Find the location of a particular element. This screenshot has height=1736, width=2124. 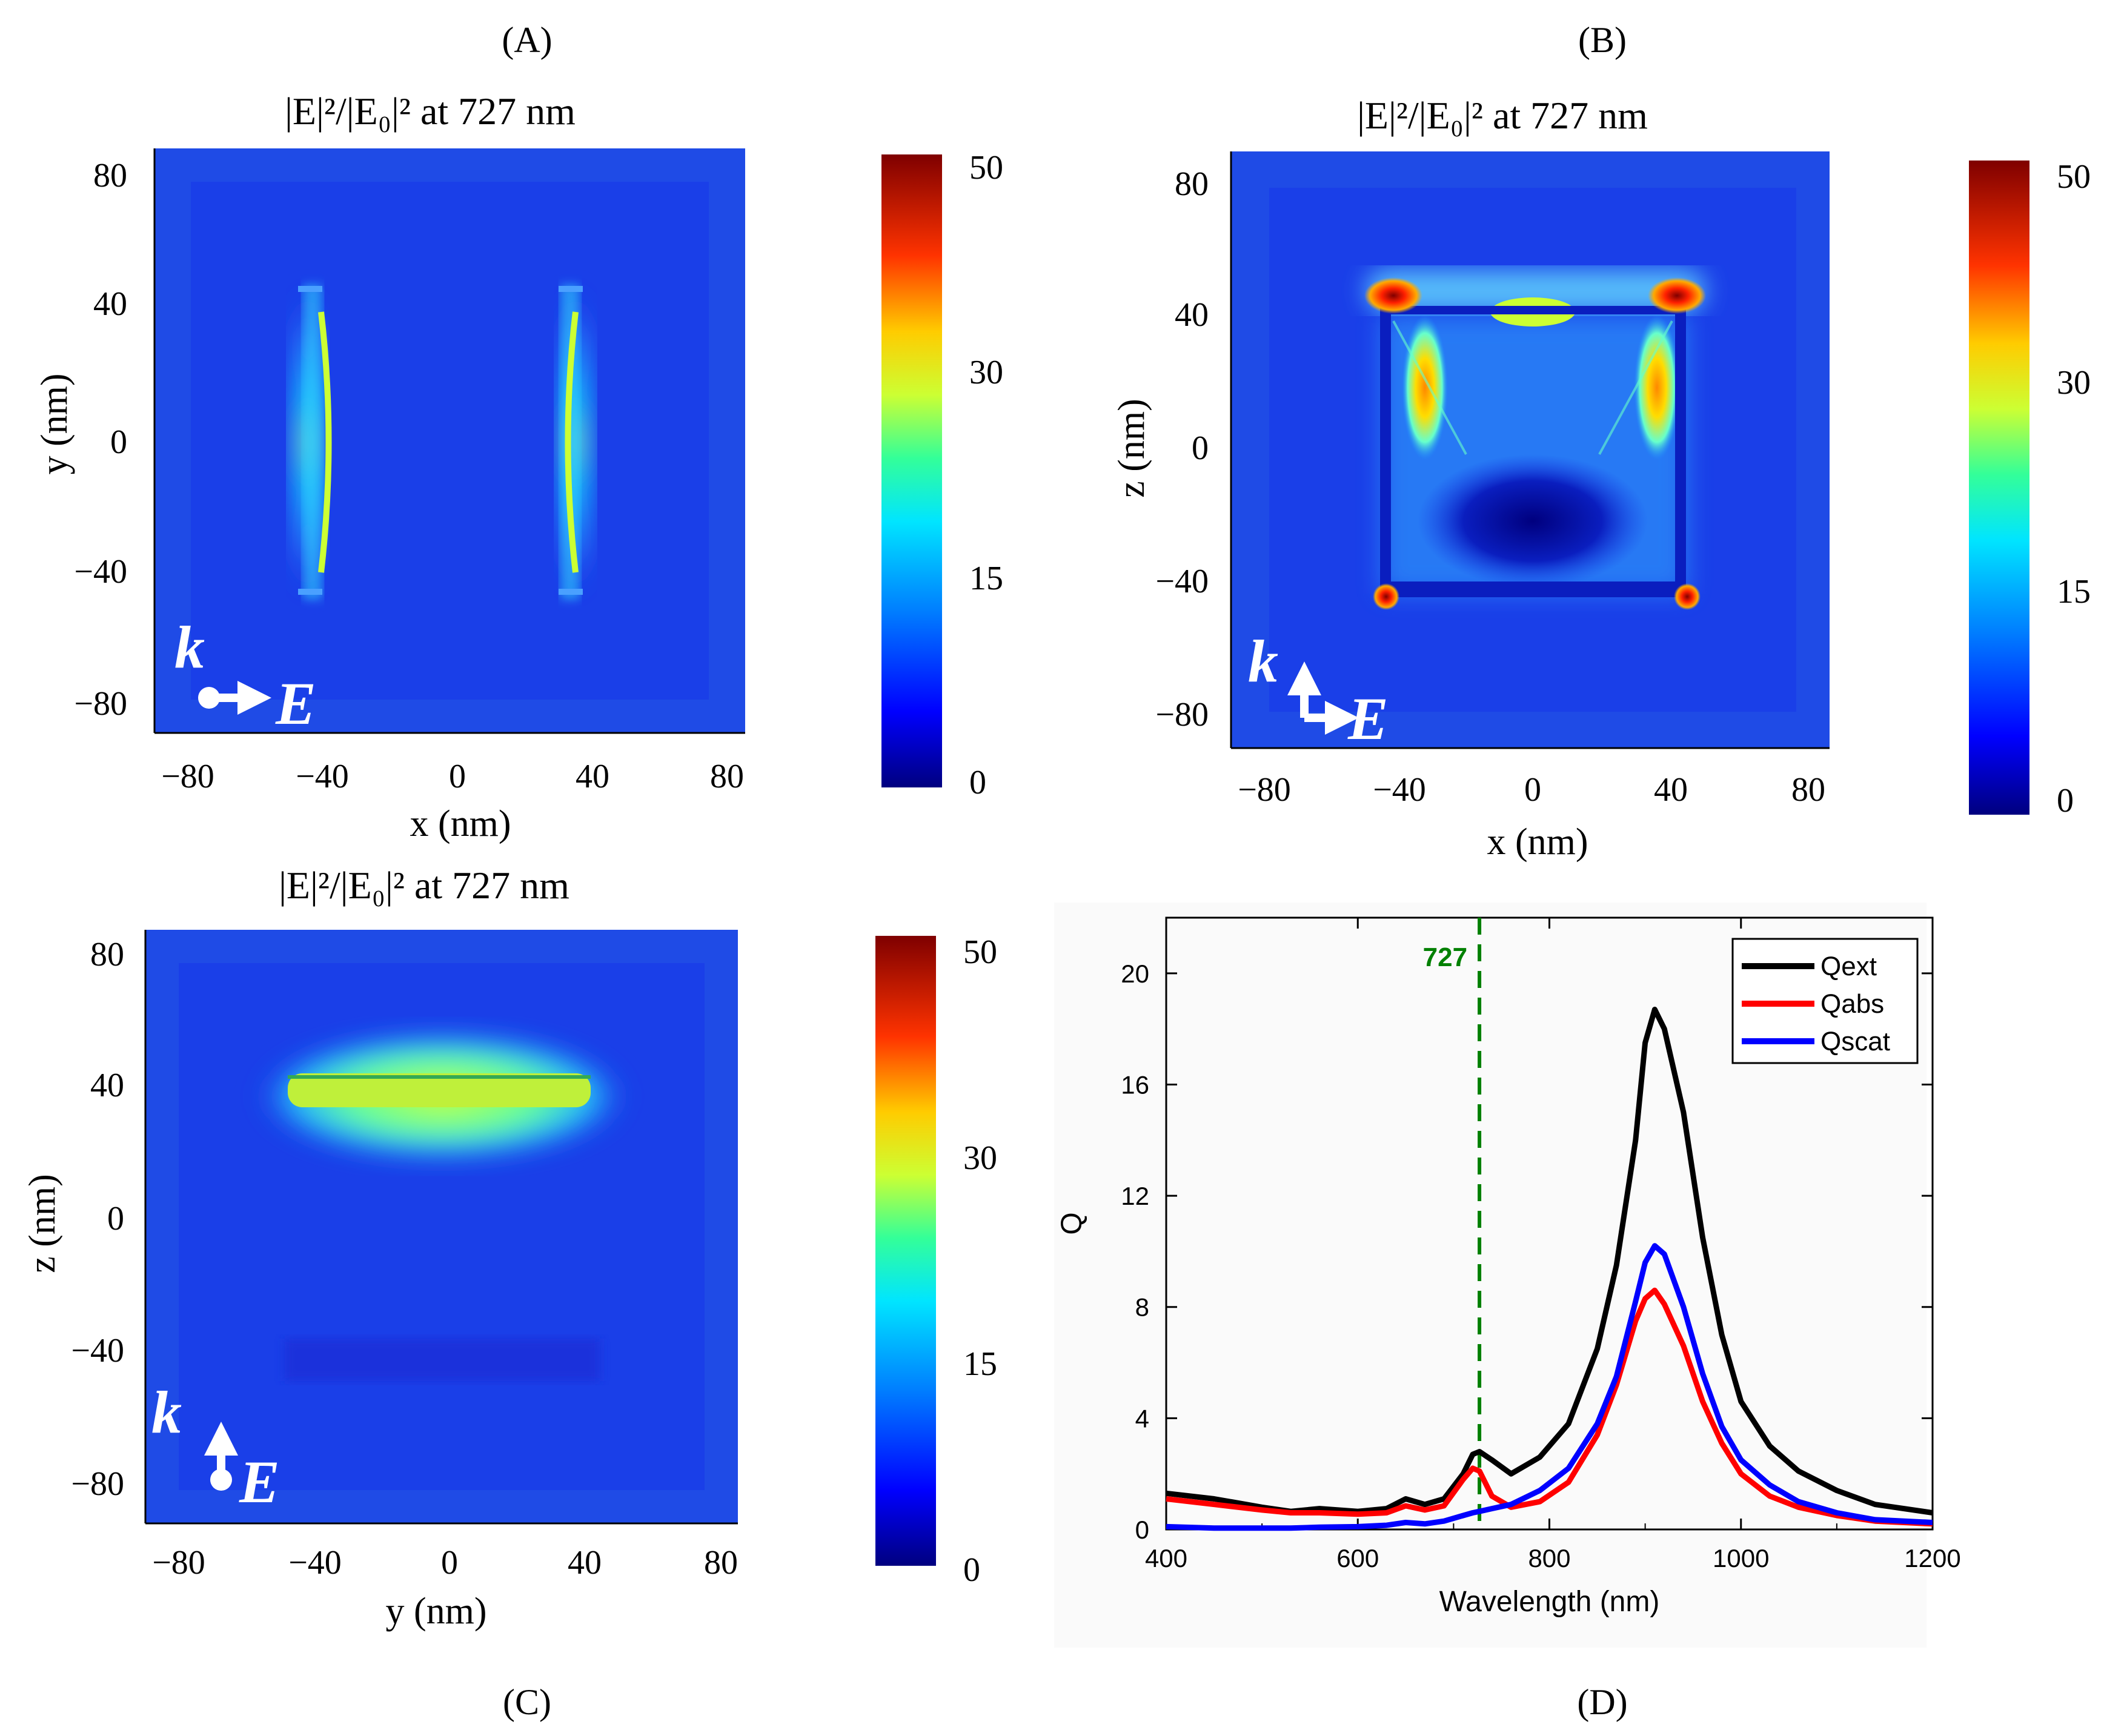

panel-b-xlabel: x (nm) is located at coordinates (1537, 842).